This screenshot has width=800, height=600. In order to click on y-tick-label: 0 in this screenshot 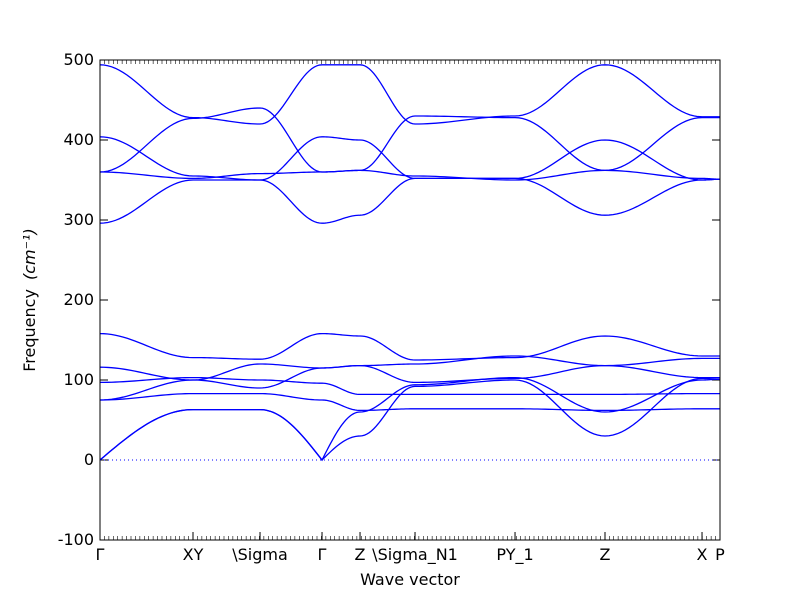, I will do `click(89, 459)`.